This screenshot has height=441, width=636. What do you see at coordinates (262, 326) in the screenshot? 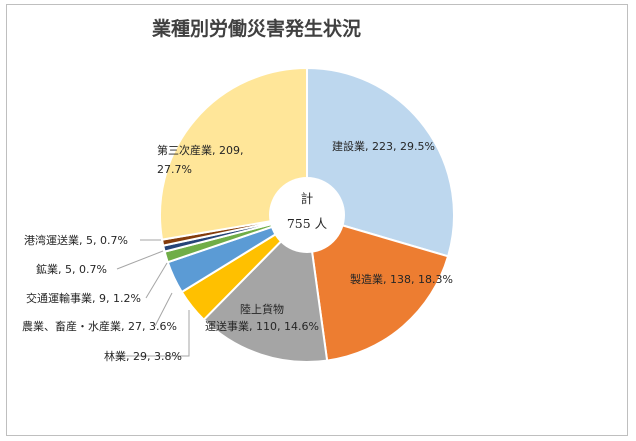
I see `data-label-3-line-2: 運送事業, 110, 14.6%` at bounding box center [262, 326].